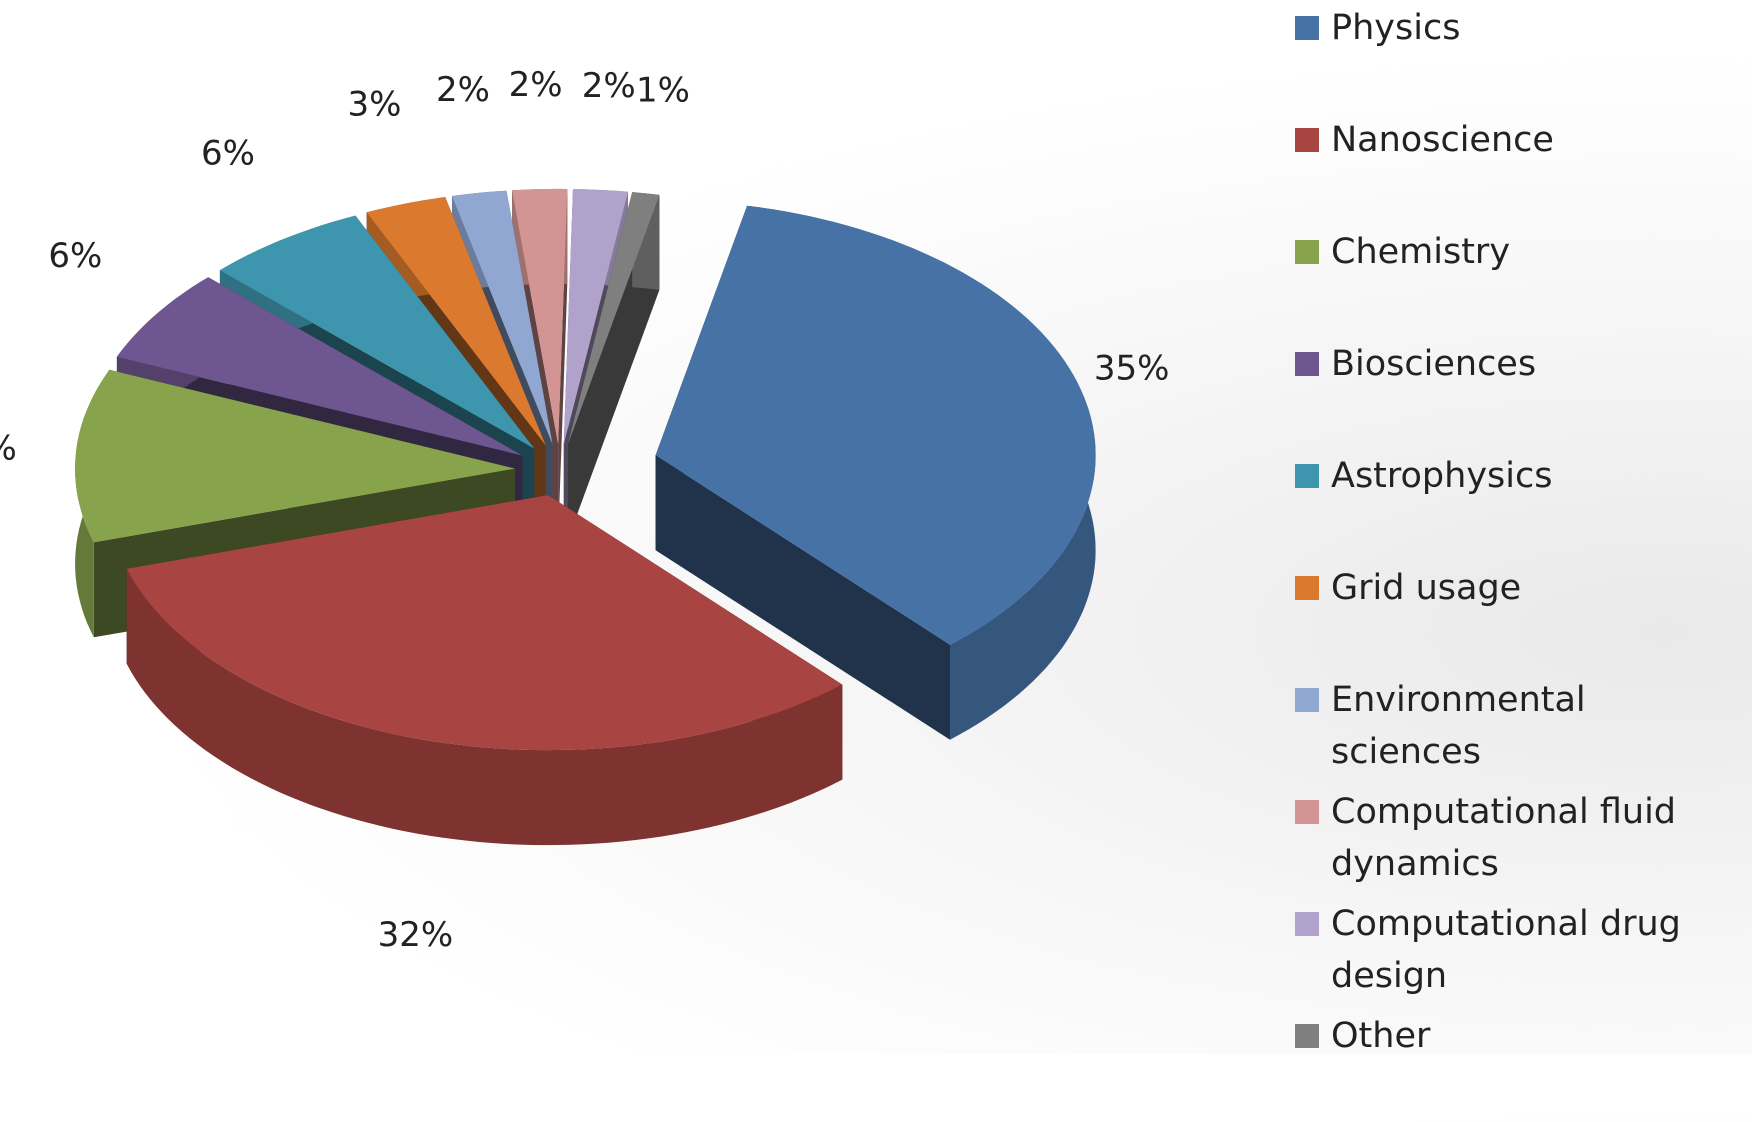  What do you see at coordinates (1421, 252) in the screenshot?
I see `legend-label: Chemistry` at bounding box center [1421, 252].